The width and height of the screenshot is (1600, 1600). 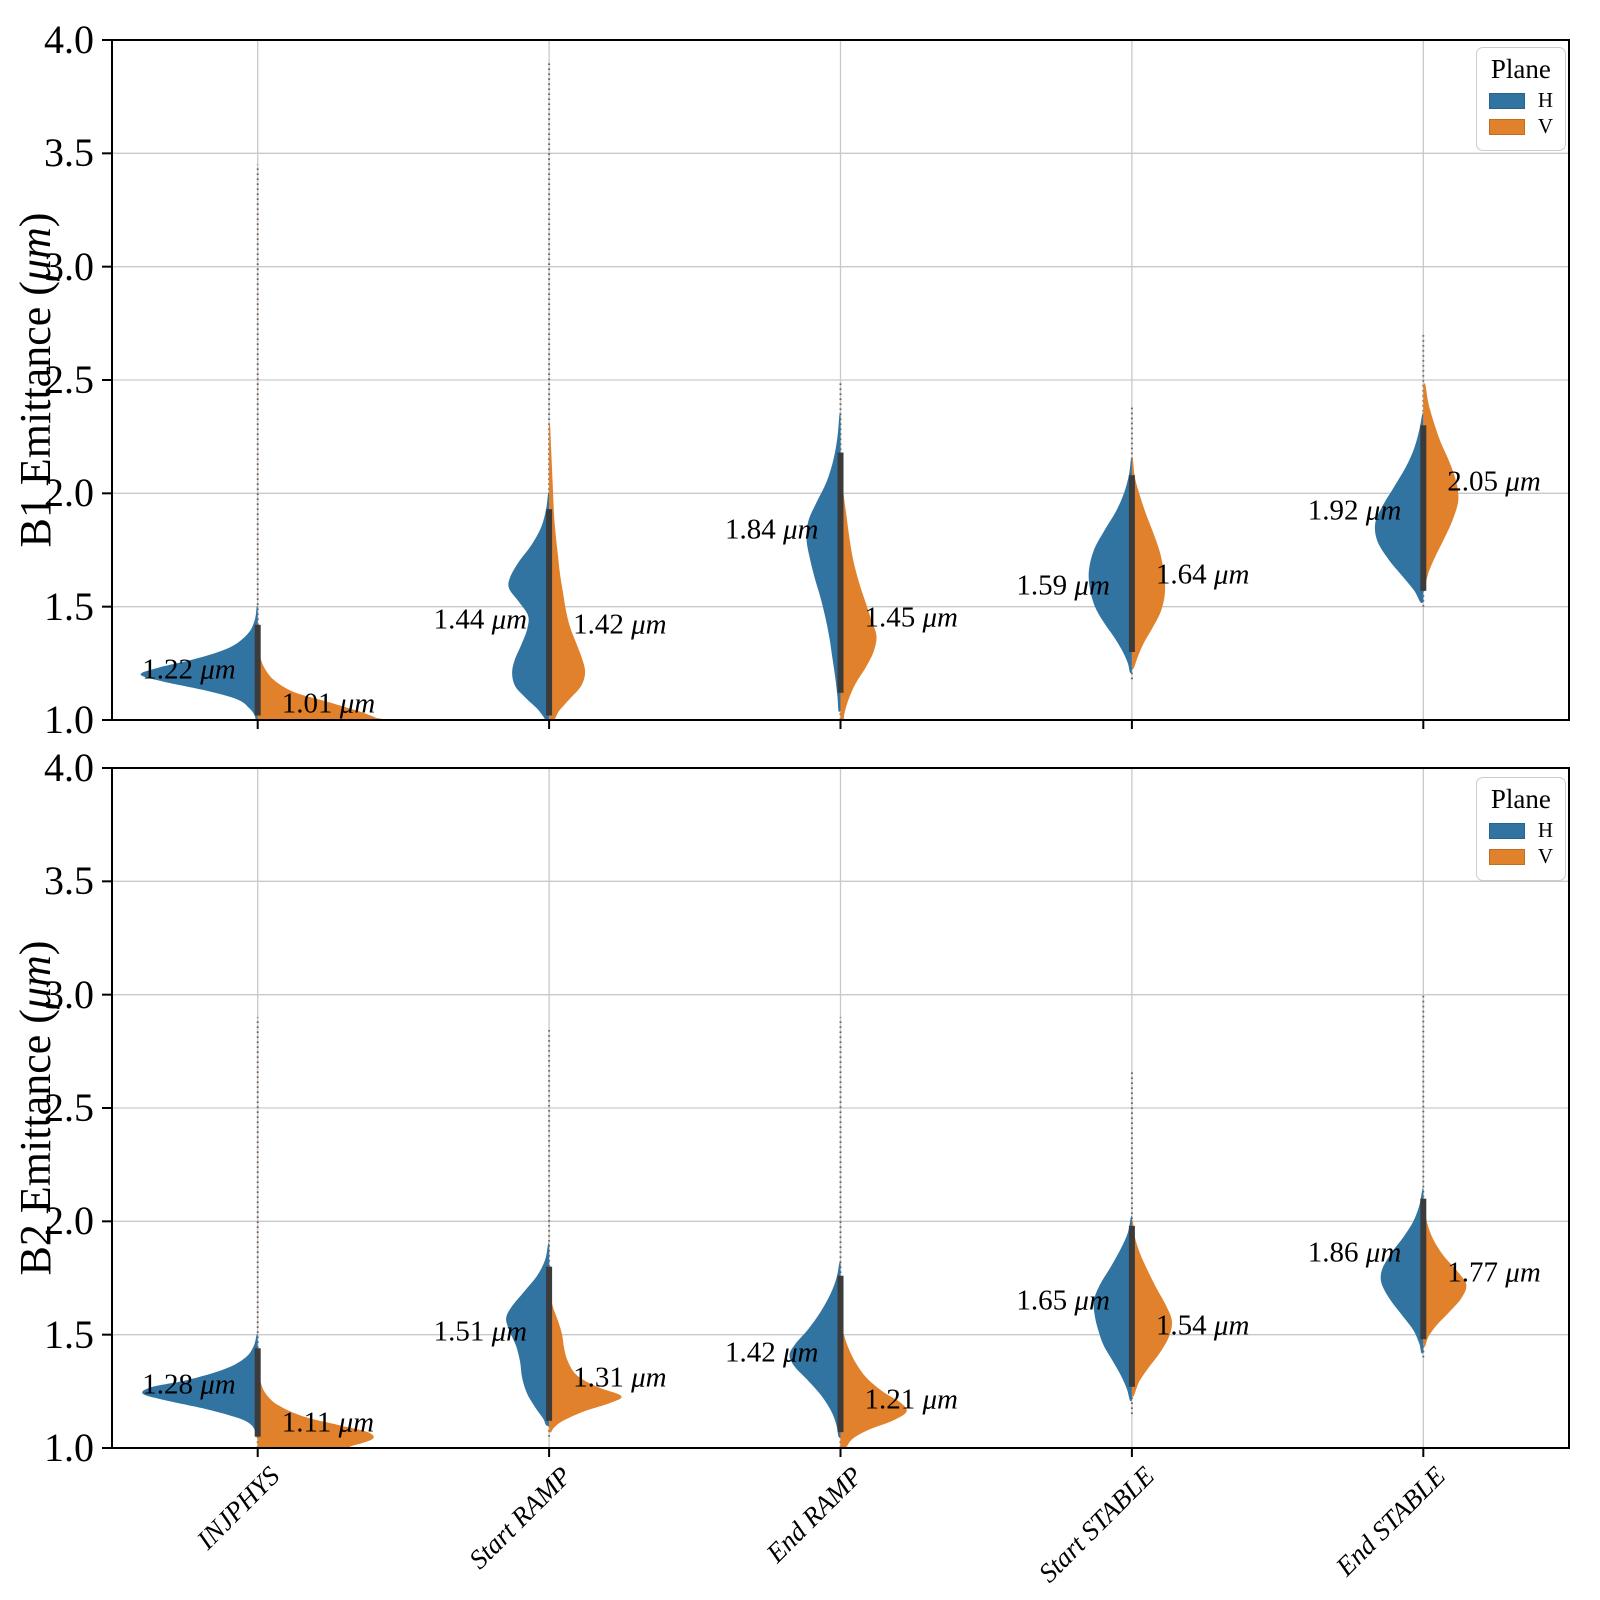 I want to click on legend-b2: Plane H V, so click(x=1520, y=829).